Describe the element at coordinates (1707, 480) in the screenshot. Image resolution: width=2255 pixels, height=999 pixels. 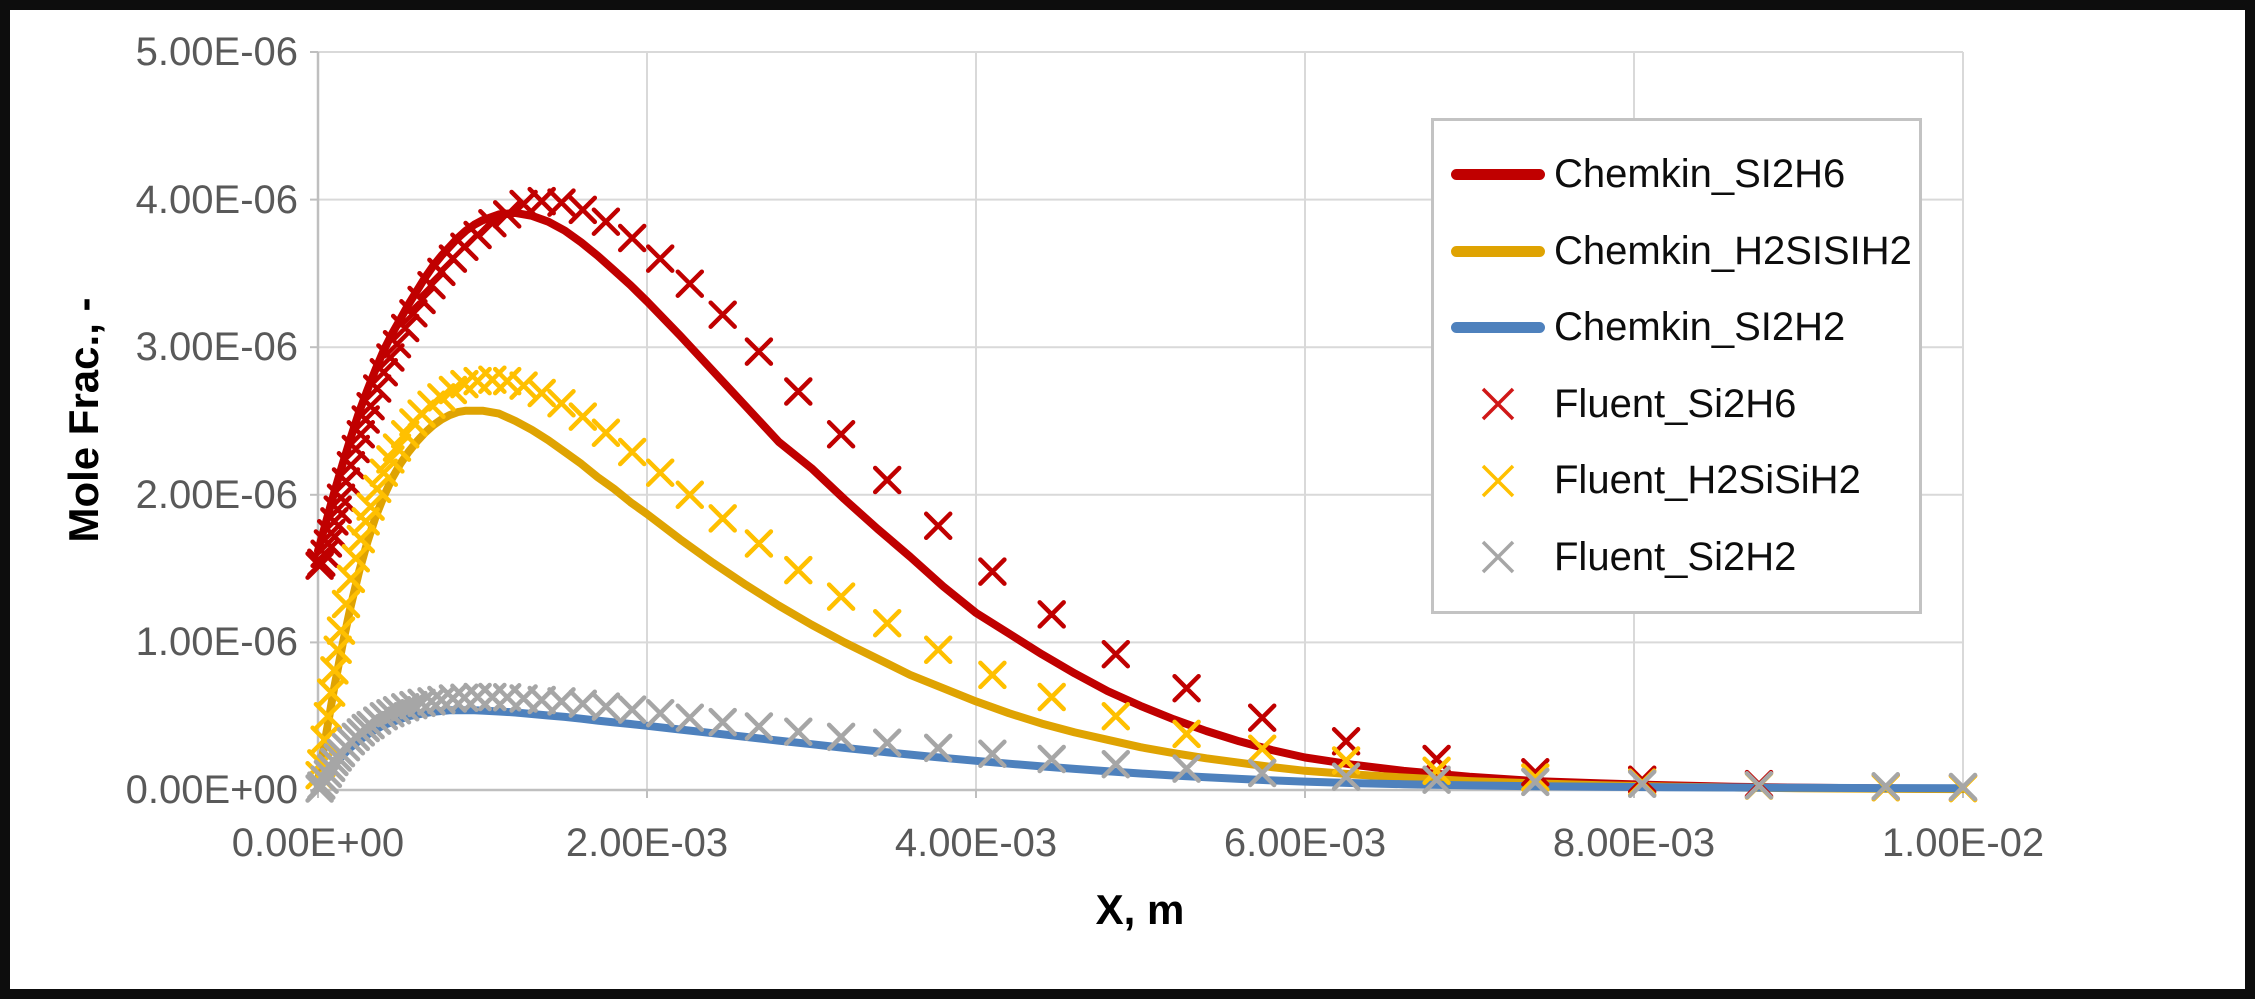
I see `legend-item-label: Fluent_H2SiSiH2` at that location.